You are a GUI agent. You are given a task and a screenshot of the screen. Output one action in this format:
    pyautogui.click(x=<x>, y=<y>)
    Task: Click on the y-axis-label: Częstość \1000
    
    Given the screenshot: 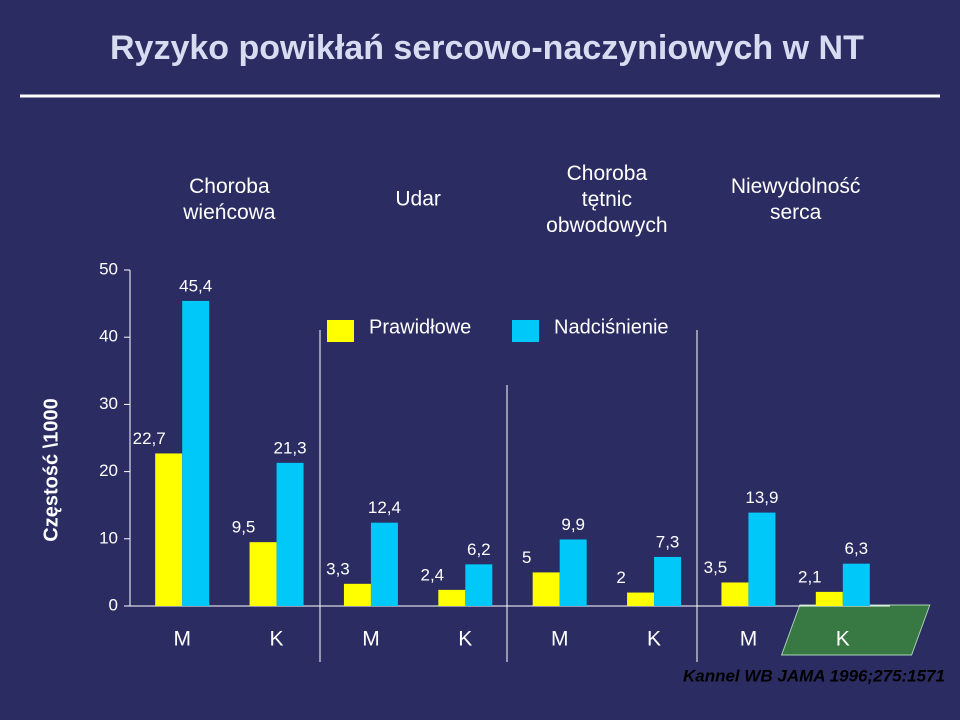 What is the action you would take?
    pyautogui.click(x=51, y=469)
    